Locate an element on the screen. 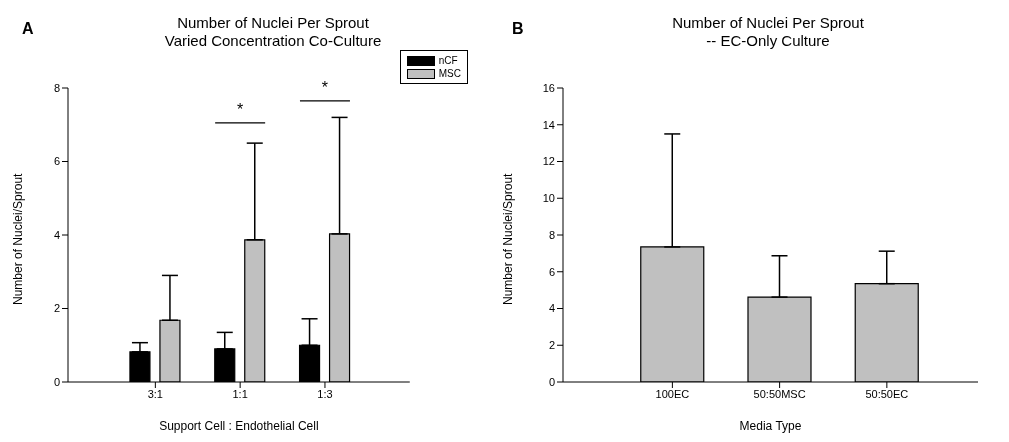  chart-subtitle: Varied Concentration Co-Culture is located at coordinates (273, 41).